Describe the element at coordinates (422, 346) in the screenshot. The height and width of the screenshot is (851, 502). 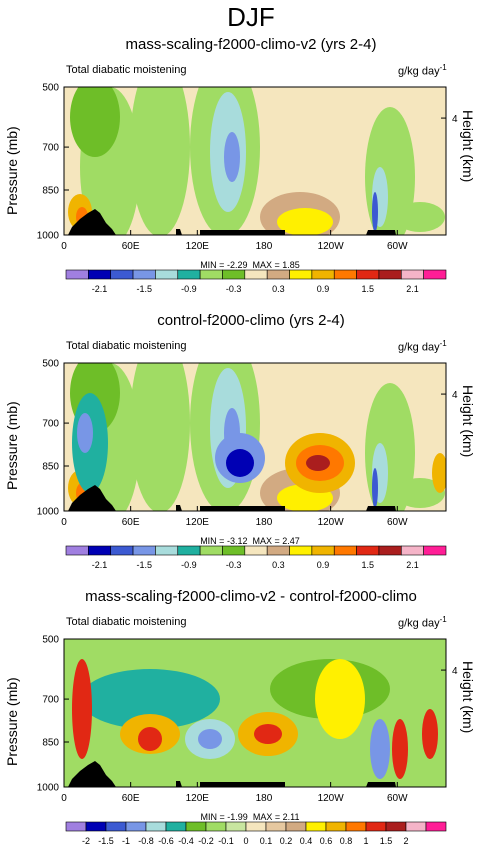
I see `panel-2-units-label: g/kg day-1` at that location.